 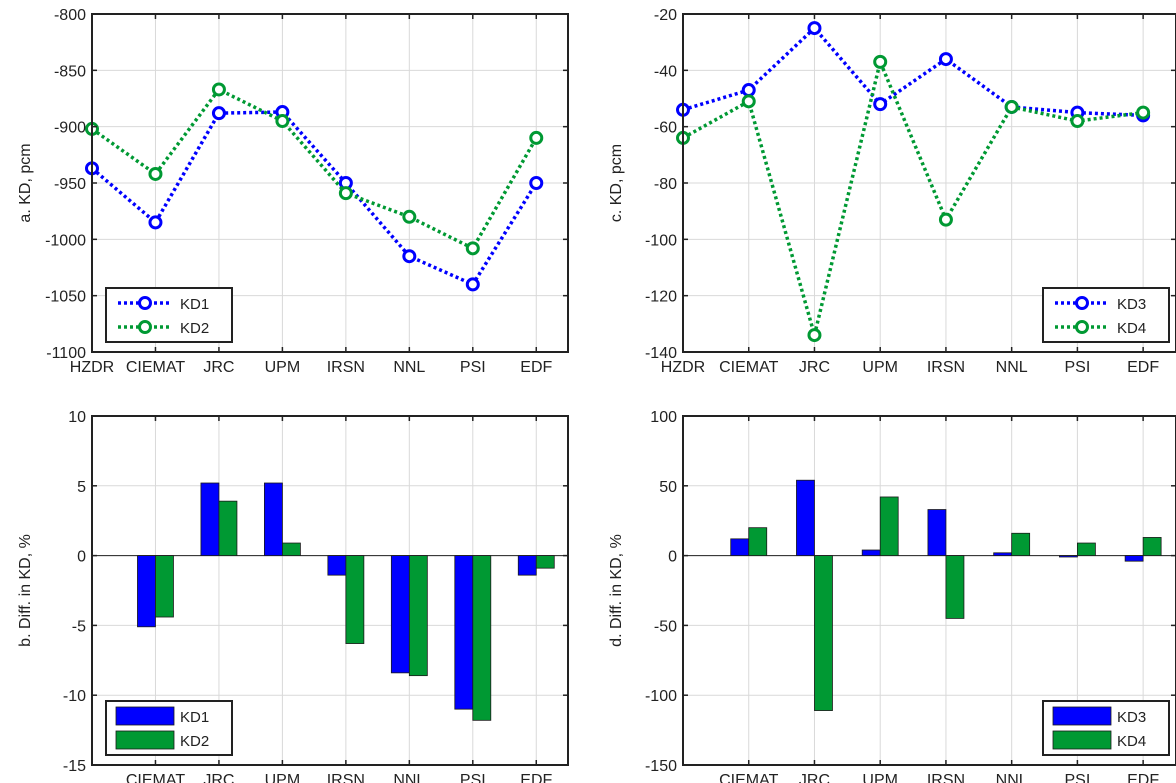 What do you see at coordinates (683, 367) in the screenshot?
I see `x-tick-label: HZDR` at bounding box center [683, 367].